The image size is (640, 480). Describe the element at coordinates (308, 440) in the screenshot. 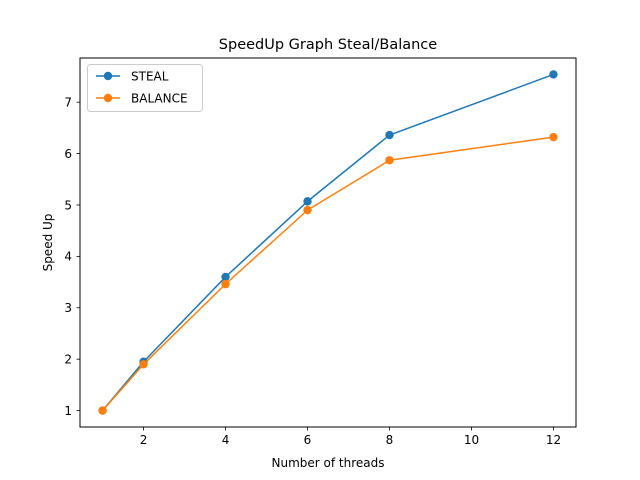

I see `x-tick-label: 6` at that location.